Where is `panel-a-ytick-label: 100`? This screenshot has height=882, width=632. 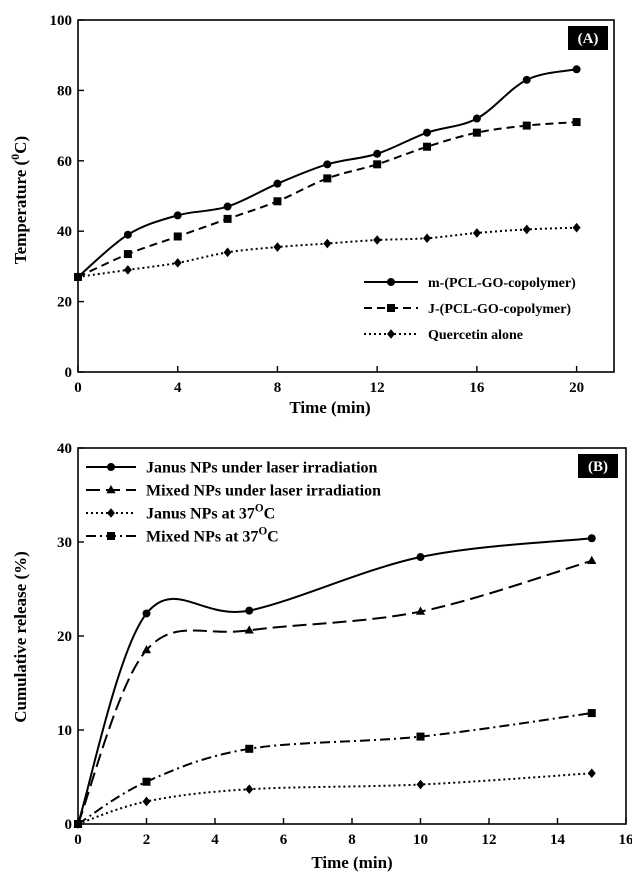
panel-a-ytick-label: 100 is located at coordinates (61, 21).